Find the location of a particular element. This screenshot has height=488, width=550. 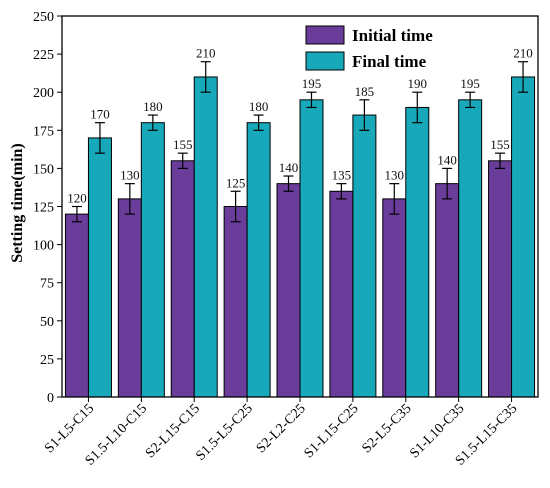

y-axis-title: Setting time(min) is located at coordinates (17, 203).